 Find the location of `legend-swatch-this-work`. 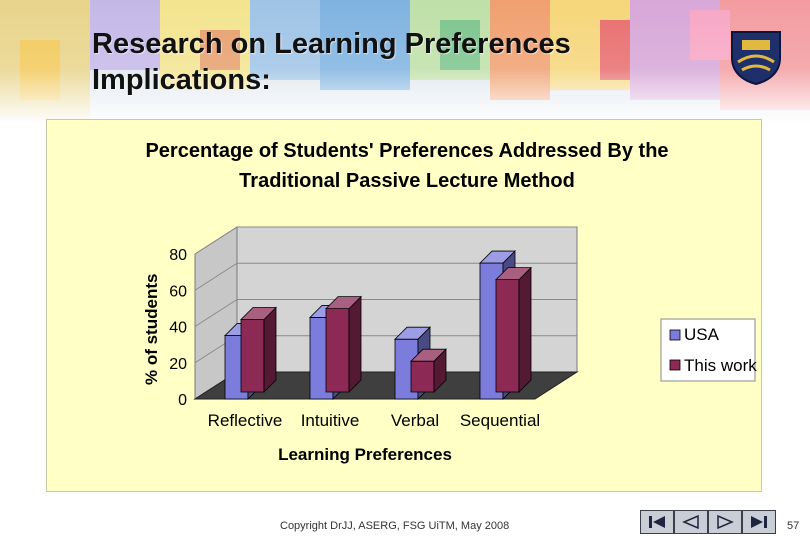

legend-swatch-this-work is located at coordinates (675, 365).